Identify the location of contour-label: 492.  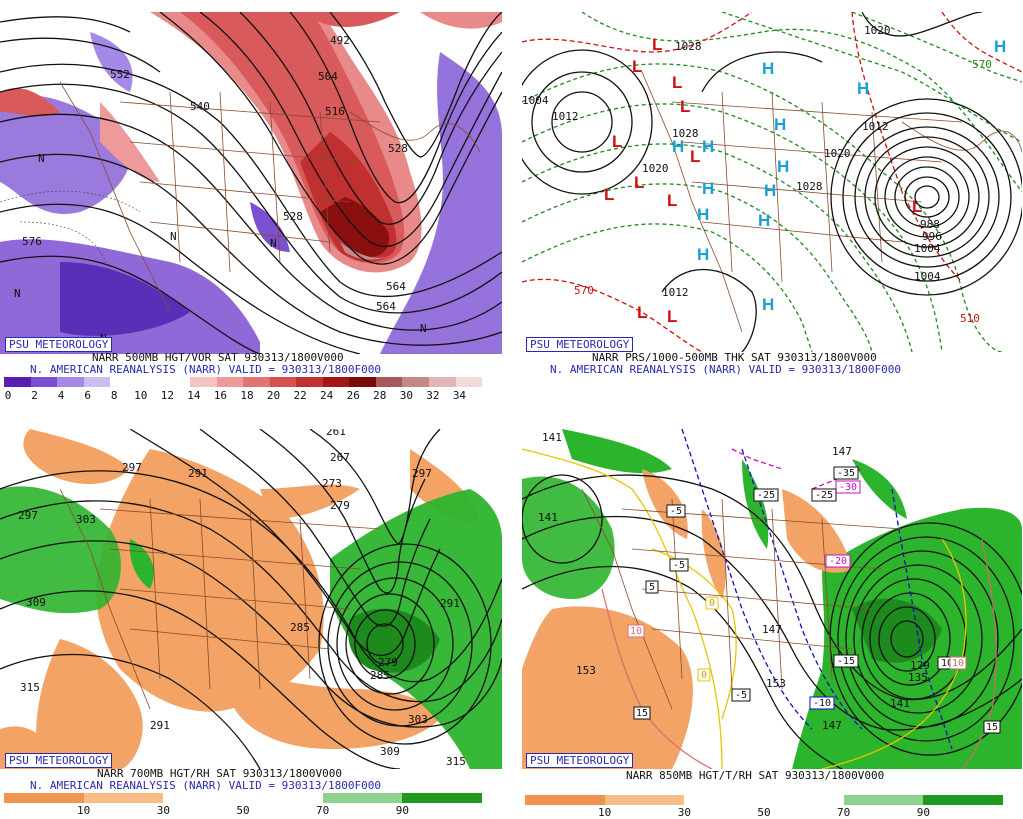
(340, 40).